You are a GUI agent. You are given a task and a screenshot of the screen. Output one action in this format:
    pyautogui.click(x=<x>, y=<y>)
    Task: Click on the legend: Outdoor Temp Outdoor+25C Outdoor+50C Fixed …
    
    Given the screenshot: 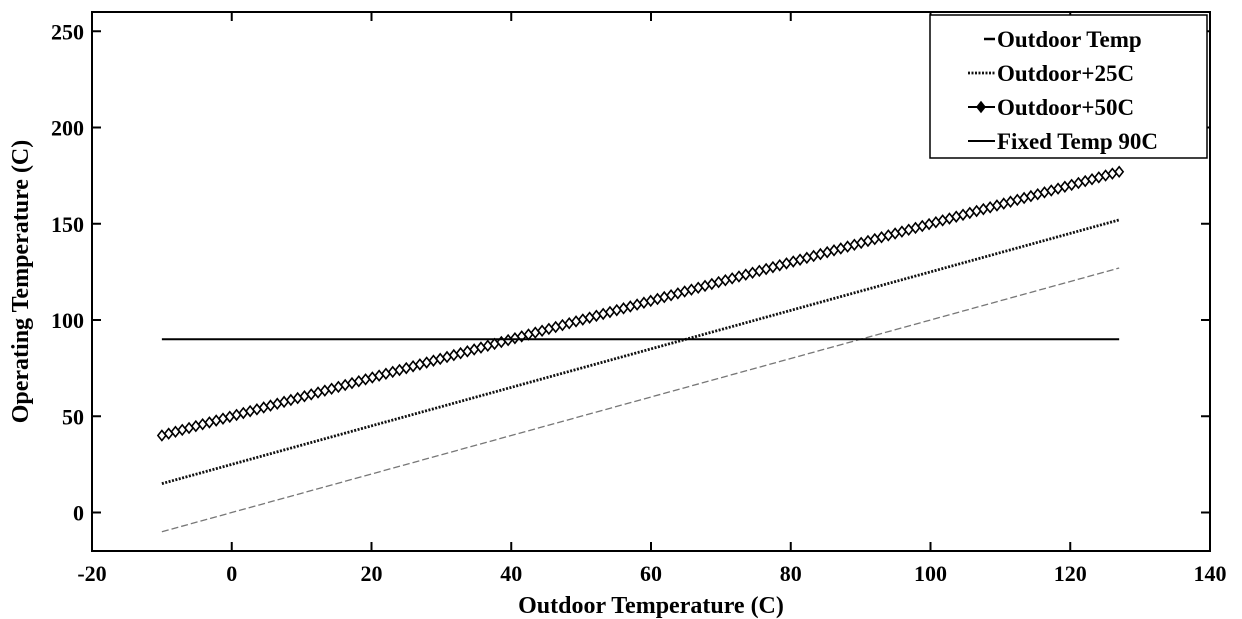 What is the action you would take?
    pyautogui.click(x=1068, y=86)
    